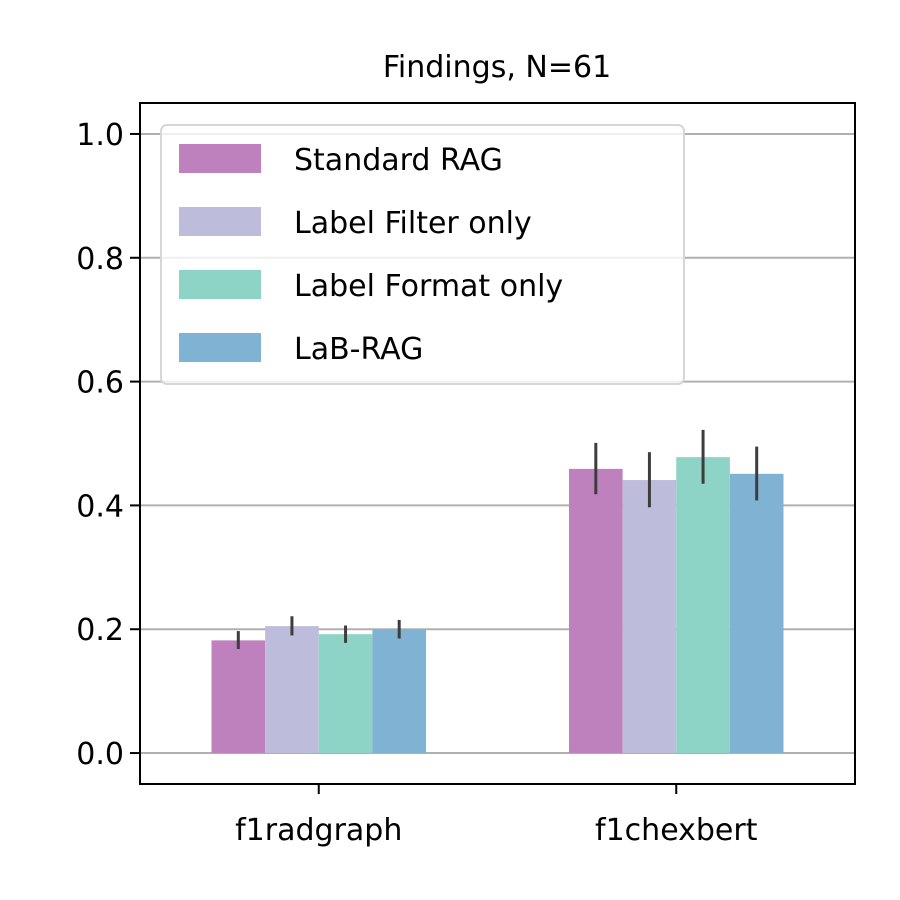 This screenshot has height=900, width=900. I want to click on legend-label: LaB-RAG, so click(358, 349).